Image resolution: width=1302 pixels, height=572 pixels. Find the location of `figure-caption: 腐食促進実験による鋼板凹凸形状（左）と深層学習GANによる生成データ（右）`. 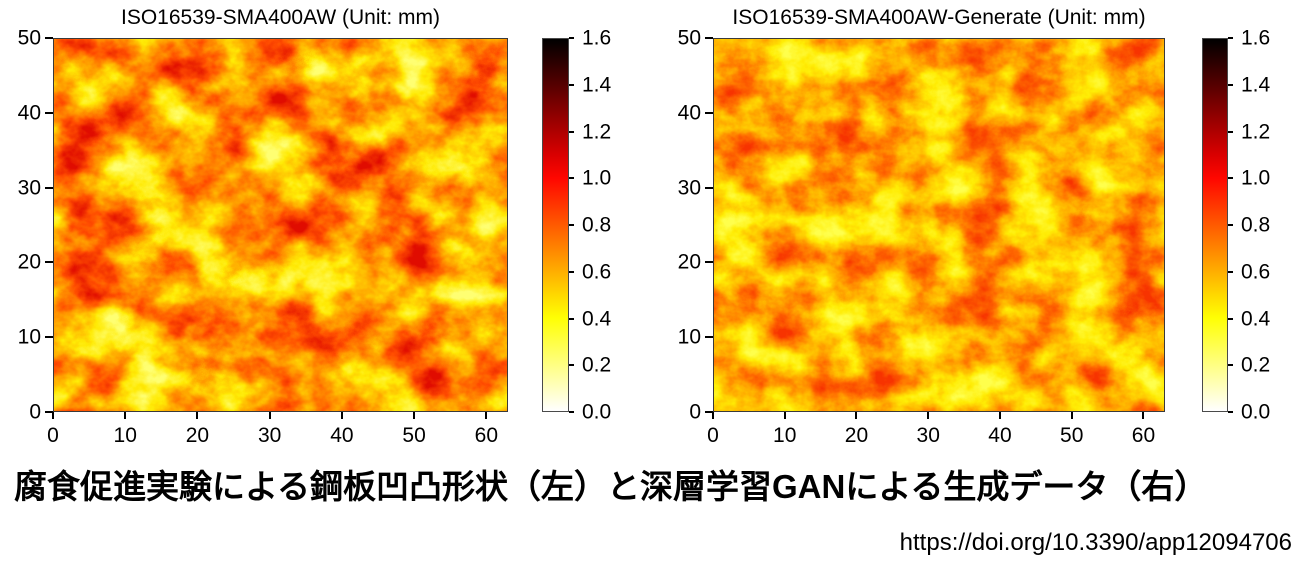

figure-caption: 腐食促進実験による鋼板凹凸形状（左）と深層学習GANによる生成データ（右） is located at coordinates (611, 486).